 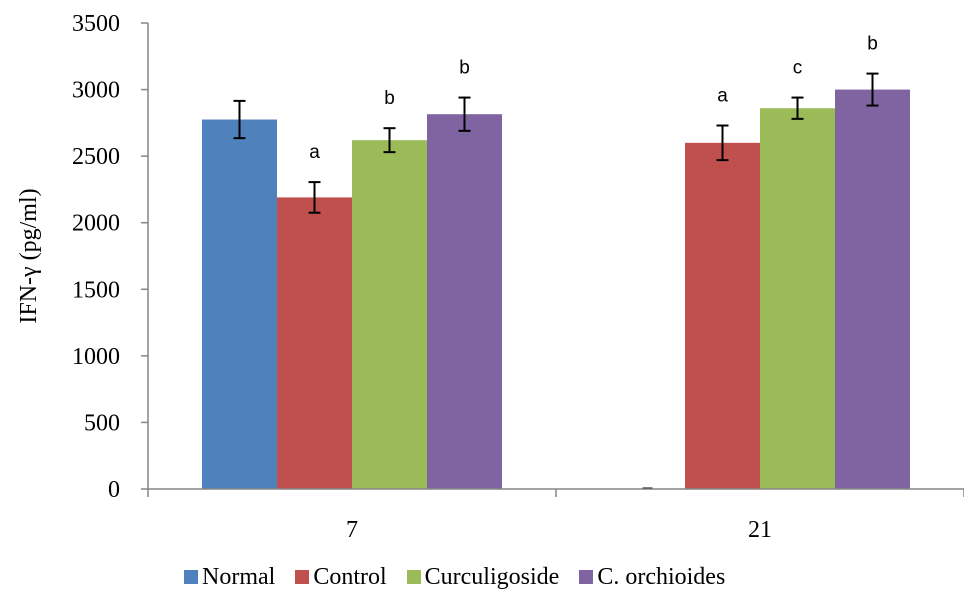 What do you see at coordinates (96, 357) in the screenshot?
I see `y-tick-label: 1000` at bounding box center [96, 357].